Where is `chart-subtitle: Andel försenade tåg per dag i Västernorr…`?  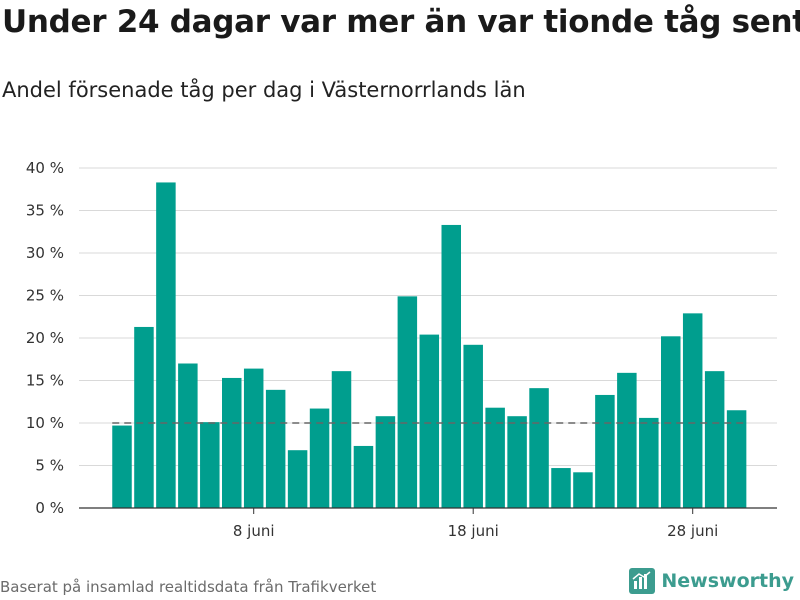
chart-subtitle: Andel försenade tåg per dag i Västernorr… is located at coordinates (264, 90).